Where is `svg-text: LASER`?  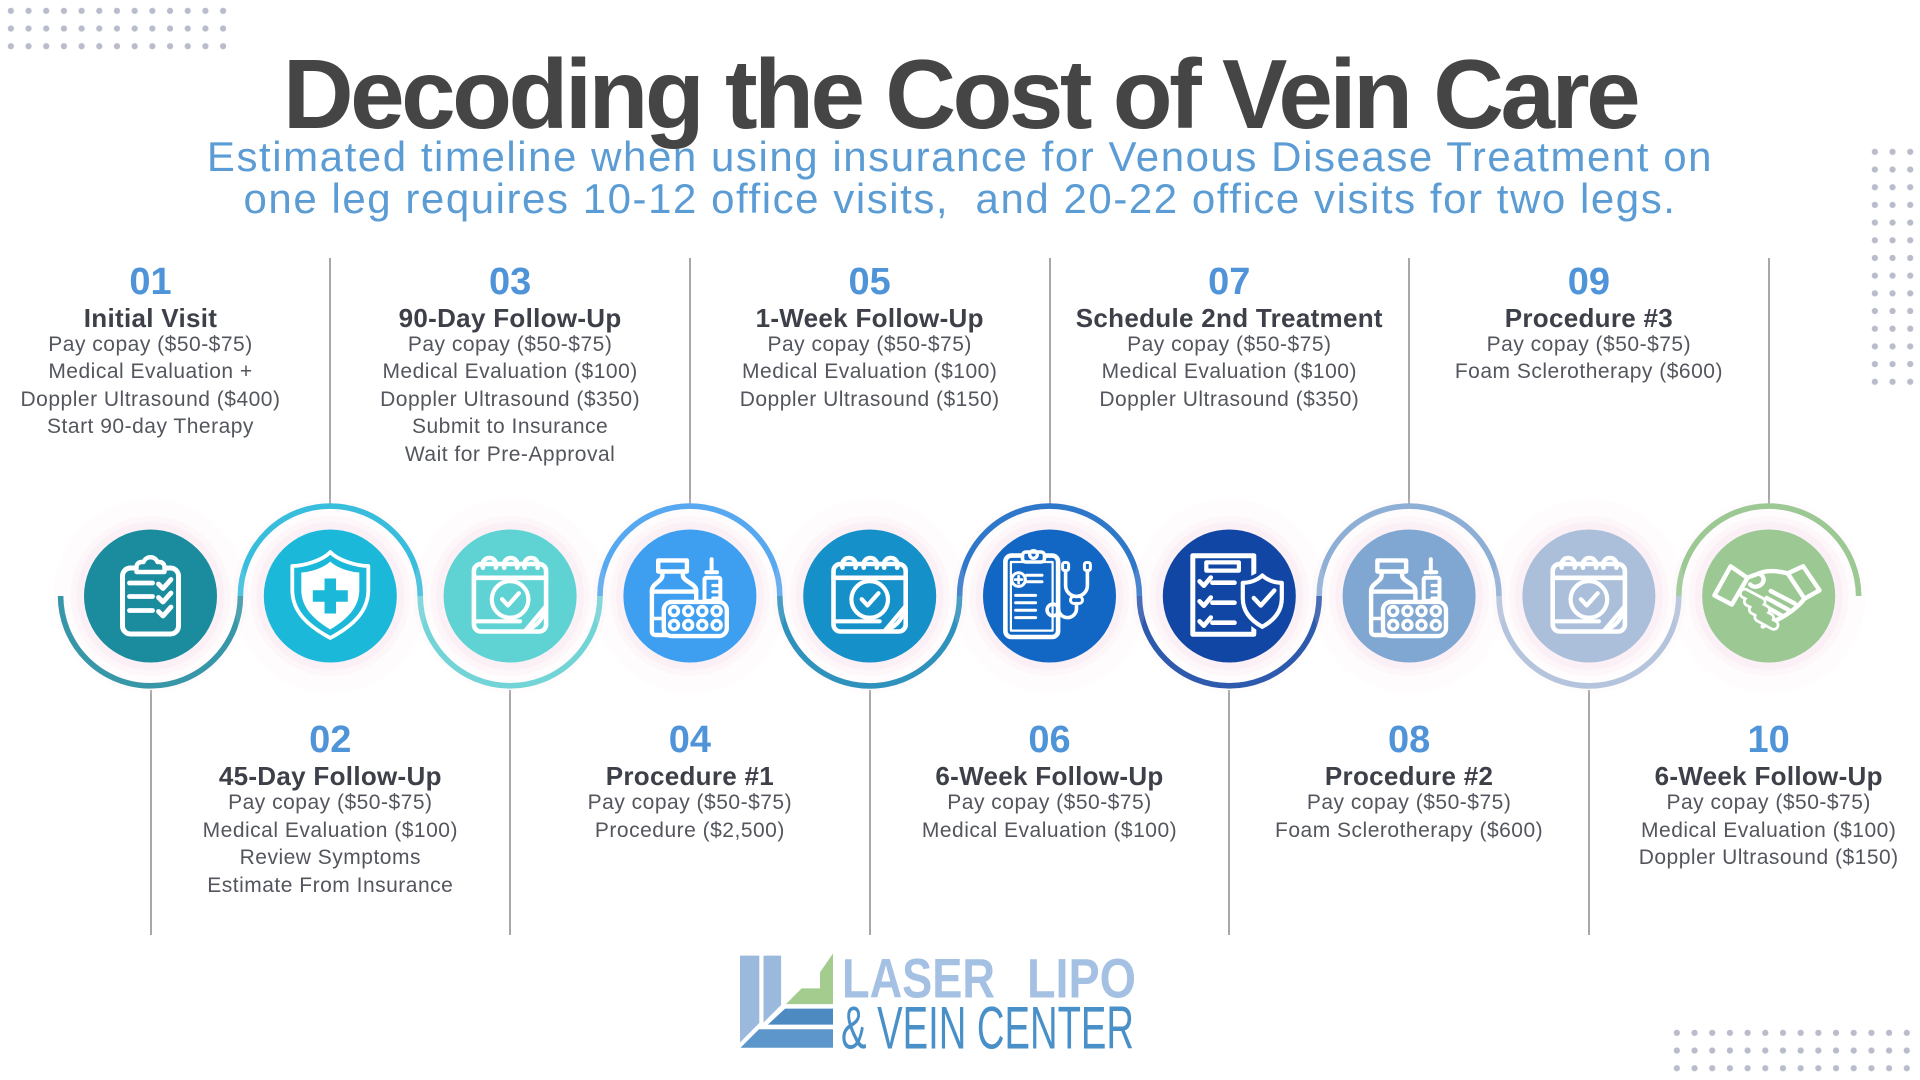 svg-text: LASER is located at coordinates (918, 977).